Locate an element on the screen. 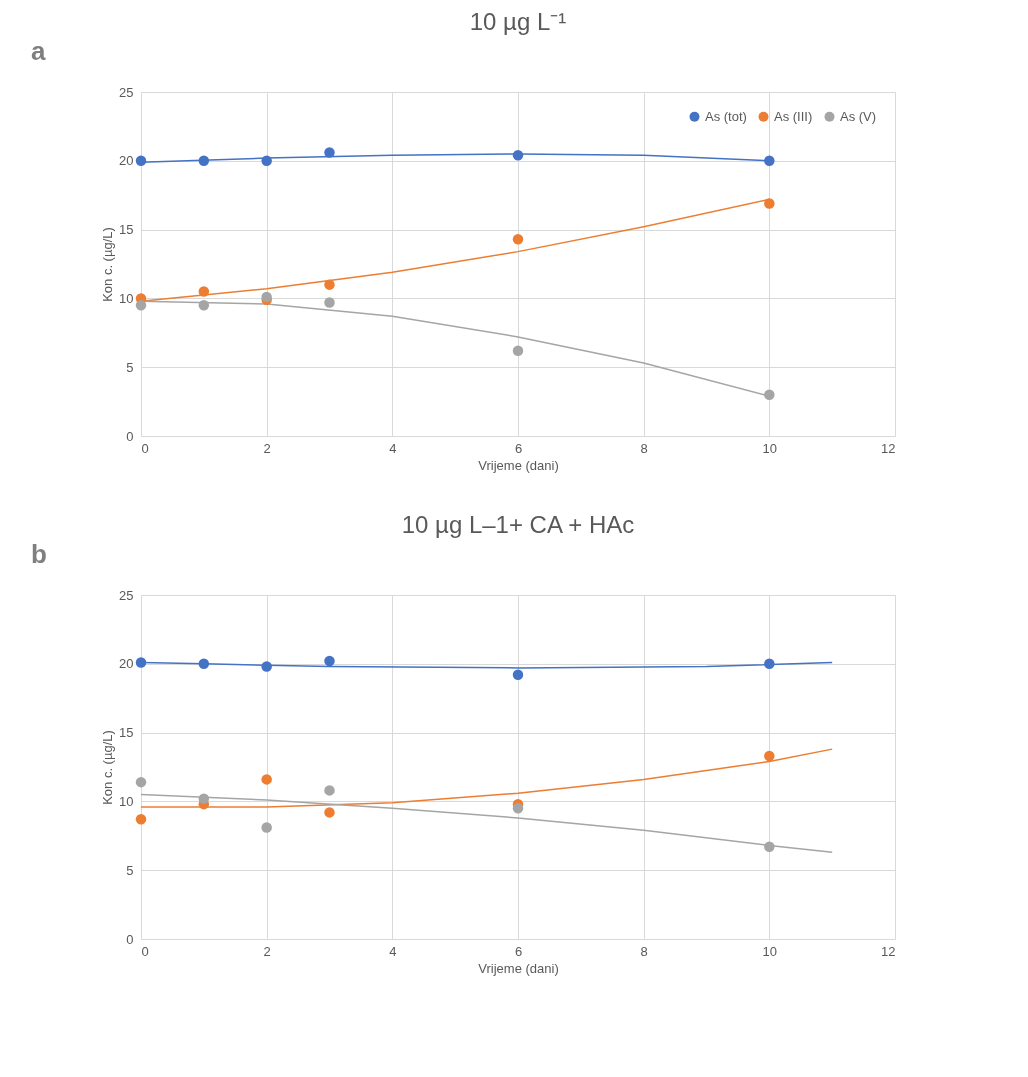  chart-title: 10 µg L–1+ CA + HAc is located at coordinates (518, 524).